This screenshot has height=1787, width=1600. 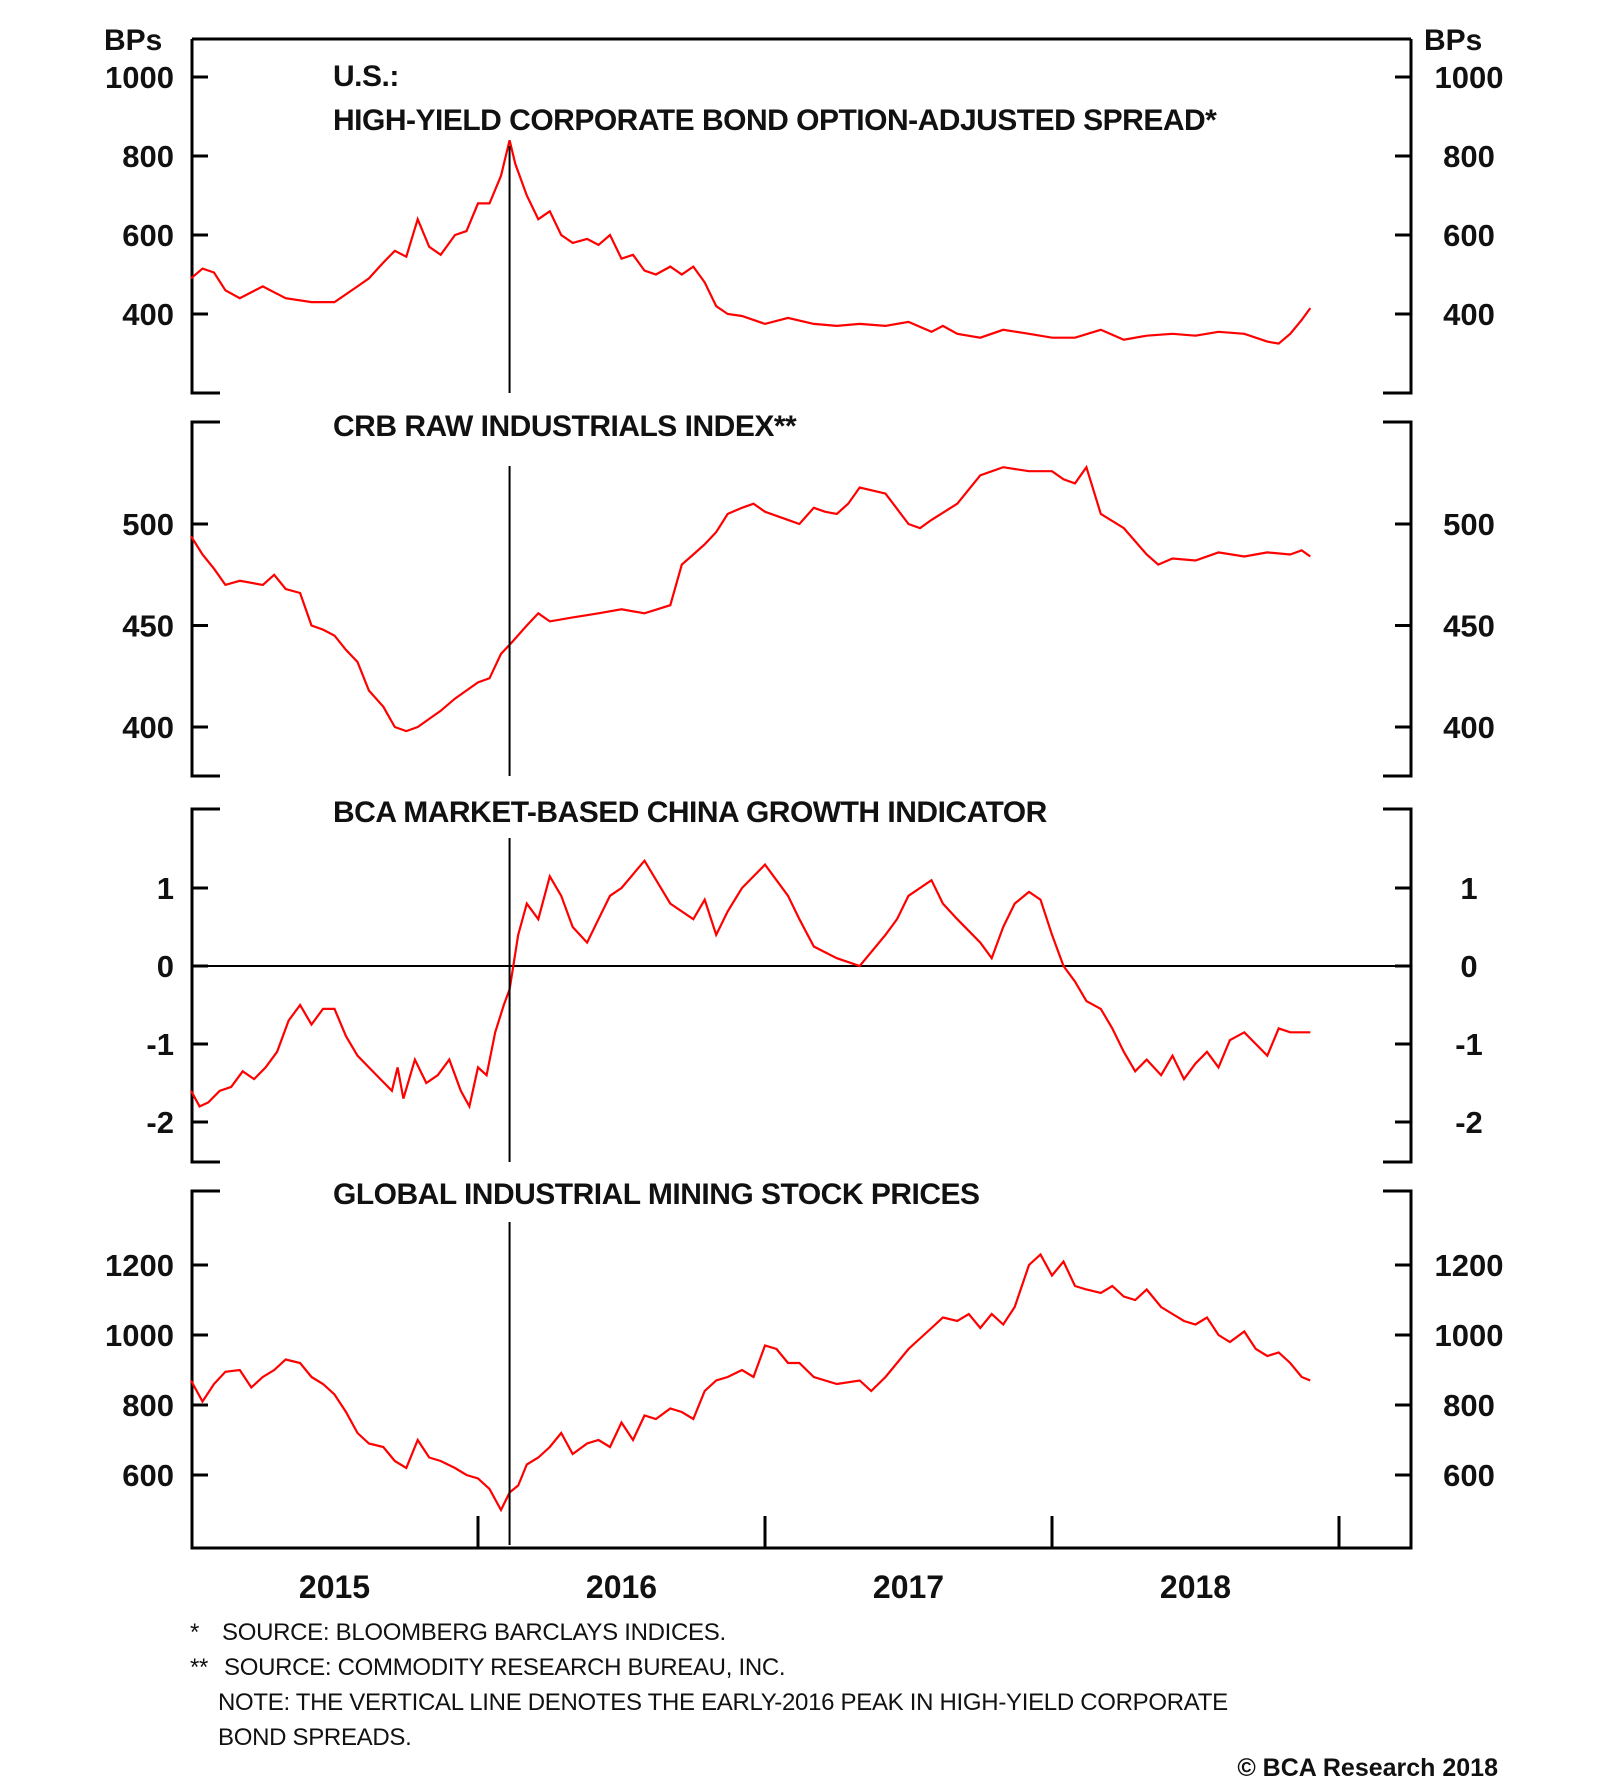 I want to click on y-tick-label-left: 0, so click(x=165, y=966).